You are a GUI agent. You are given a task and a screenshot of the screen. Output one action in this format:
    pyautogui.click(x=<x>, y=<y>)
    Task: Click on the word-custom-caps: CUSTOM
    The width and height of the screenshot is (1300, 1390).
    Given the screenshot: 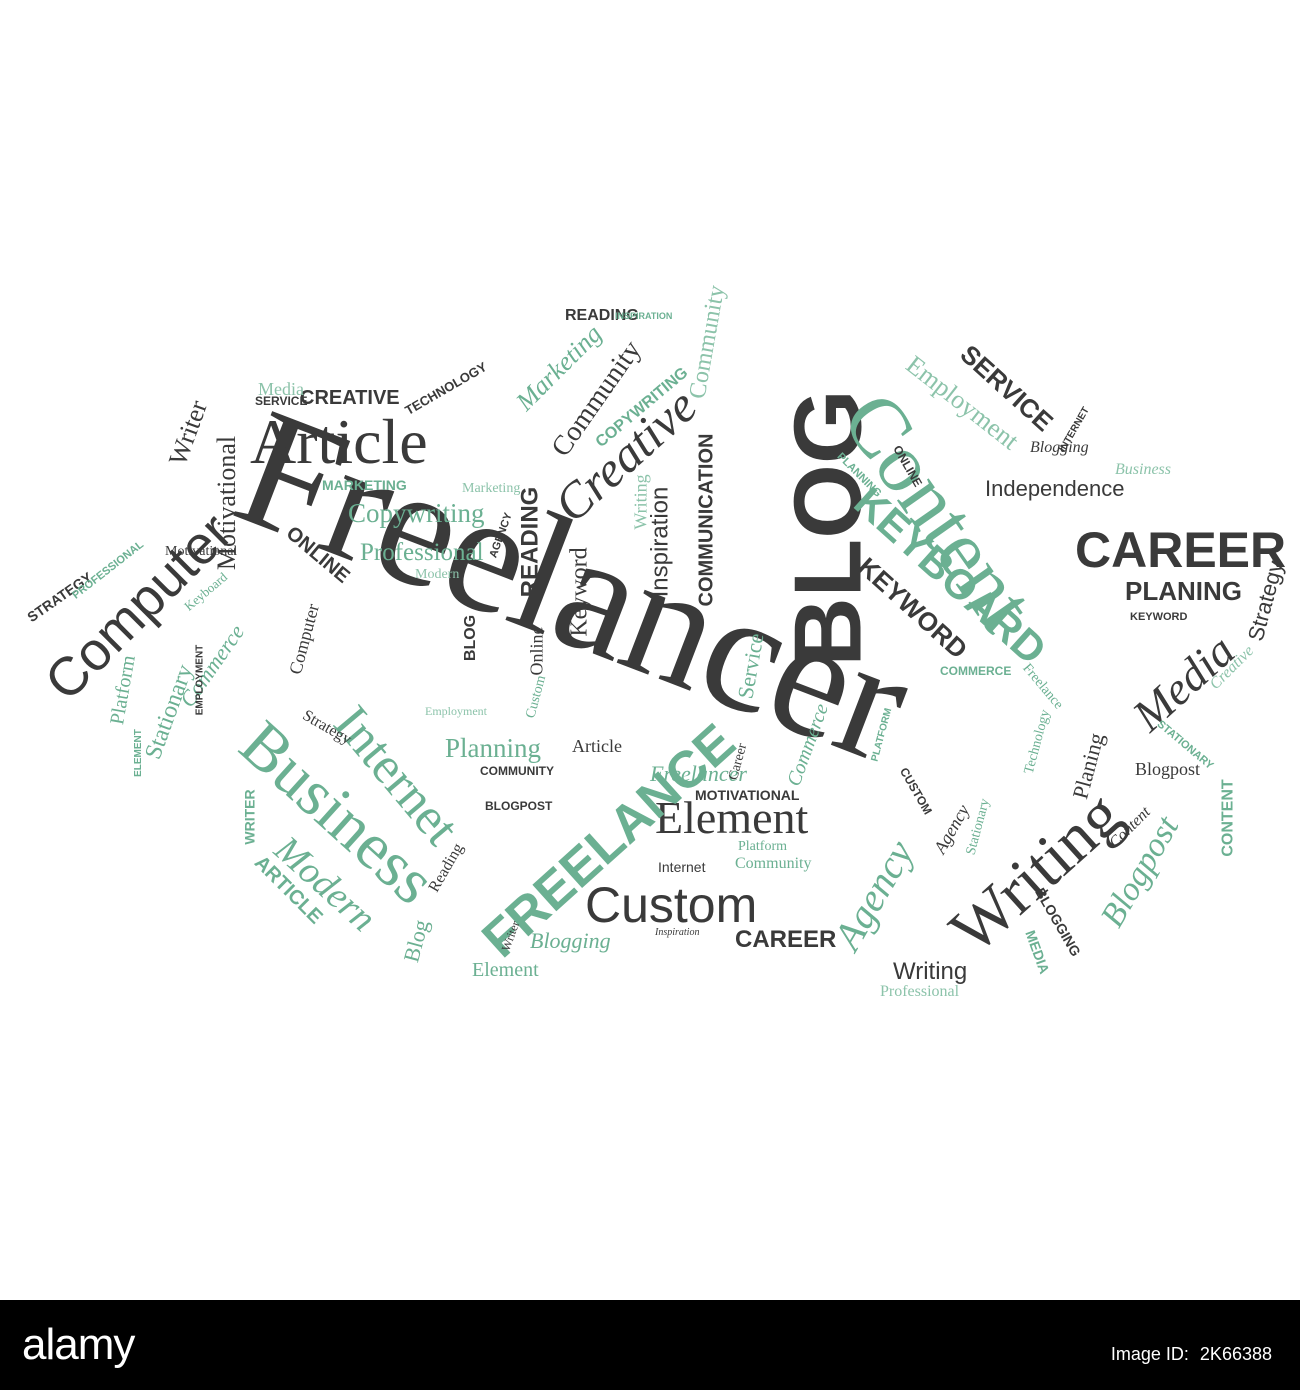 What is the action you would take?
    pyautogui.click(x=915, y=791)
    